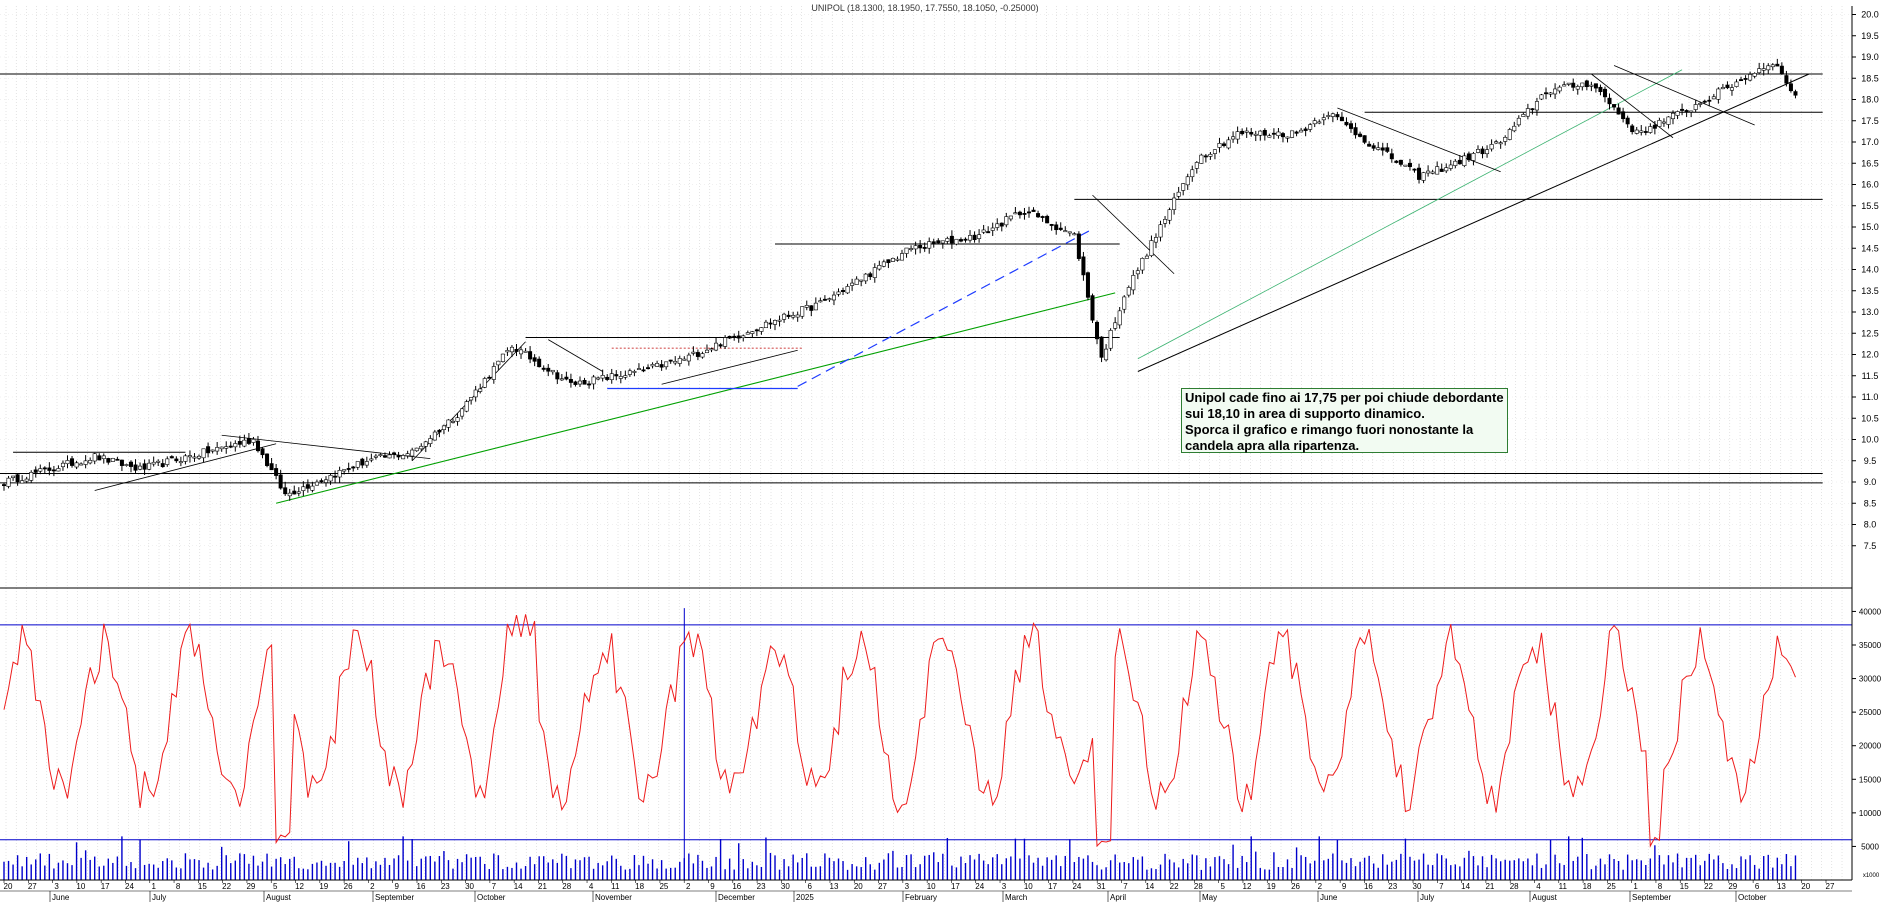 This screenshot has width=1890, height=902. What do you see at coordinates (1732, 886) in the screenshot?
I see `day-label: 29` at bounding box center [1732, 886].